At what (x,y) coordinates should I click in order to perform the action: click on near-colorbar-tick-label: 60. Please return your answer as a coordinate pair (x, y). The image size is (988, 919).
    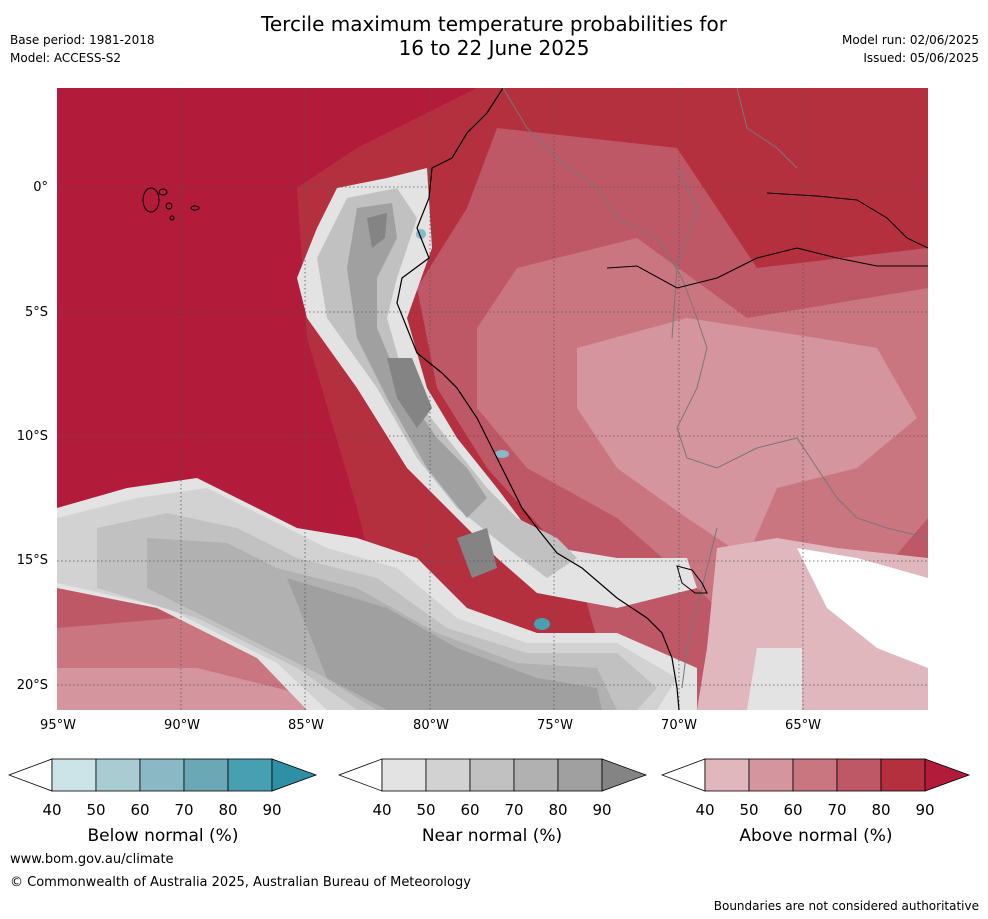
    Looking at the image, I should click on (470, 810).